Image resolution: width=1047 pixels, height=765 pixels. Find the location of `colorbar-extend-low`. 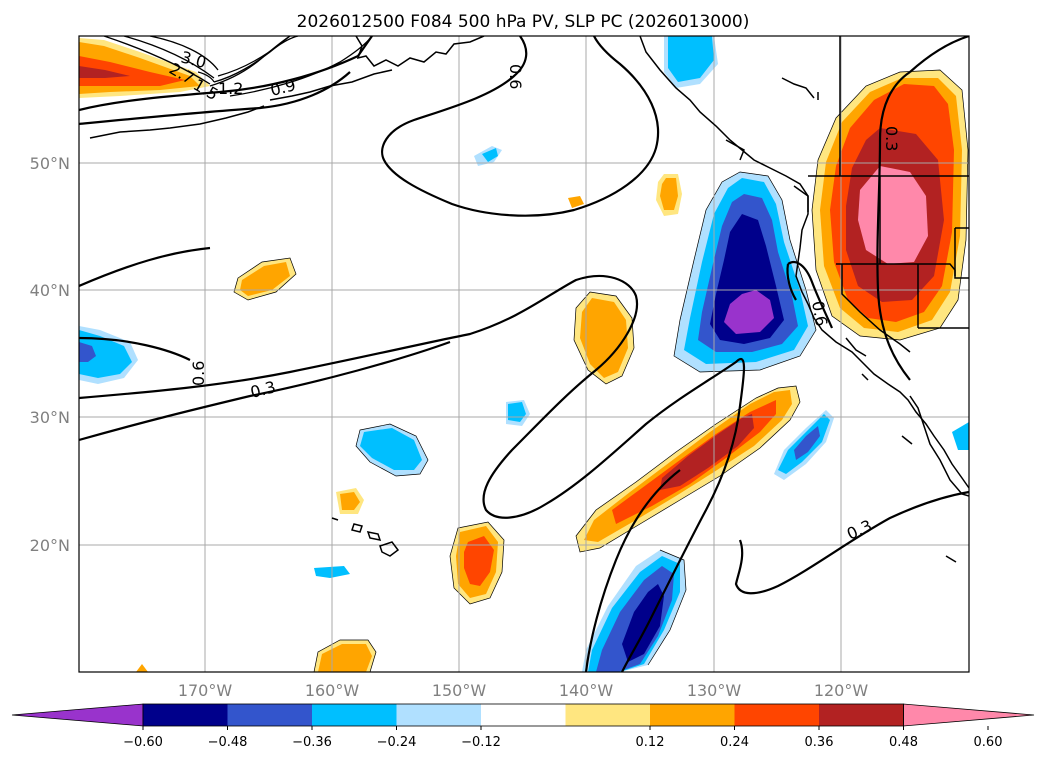

colorbar-extend-low is located at coordinates (77, 715).